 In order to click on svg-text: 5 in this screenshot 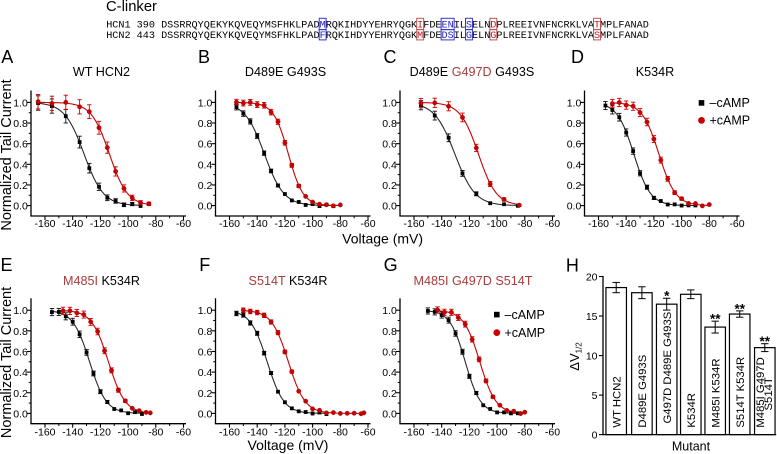, I will do `click(595, 396)`.